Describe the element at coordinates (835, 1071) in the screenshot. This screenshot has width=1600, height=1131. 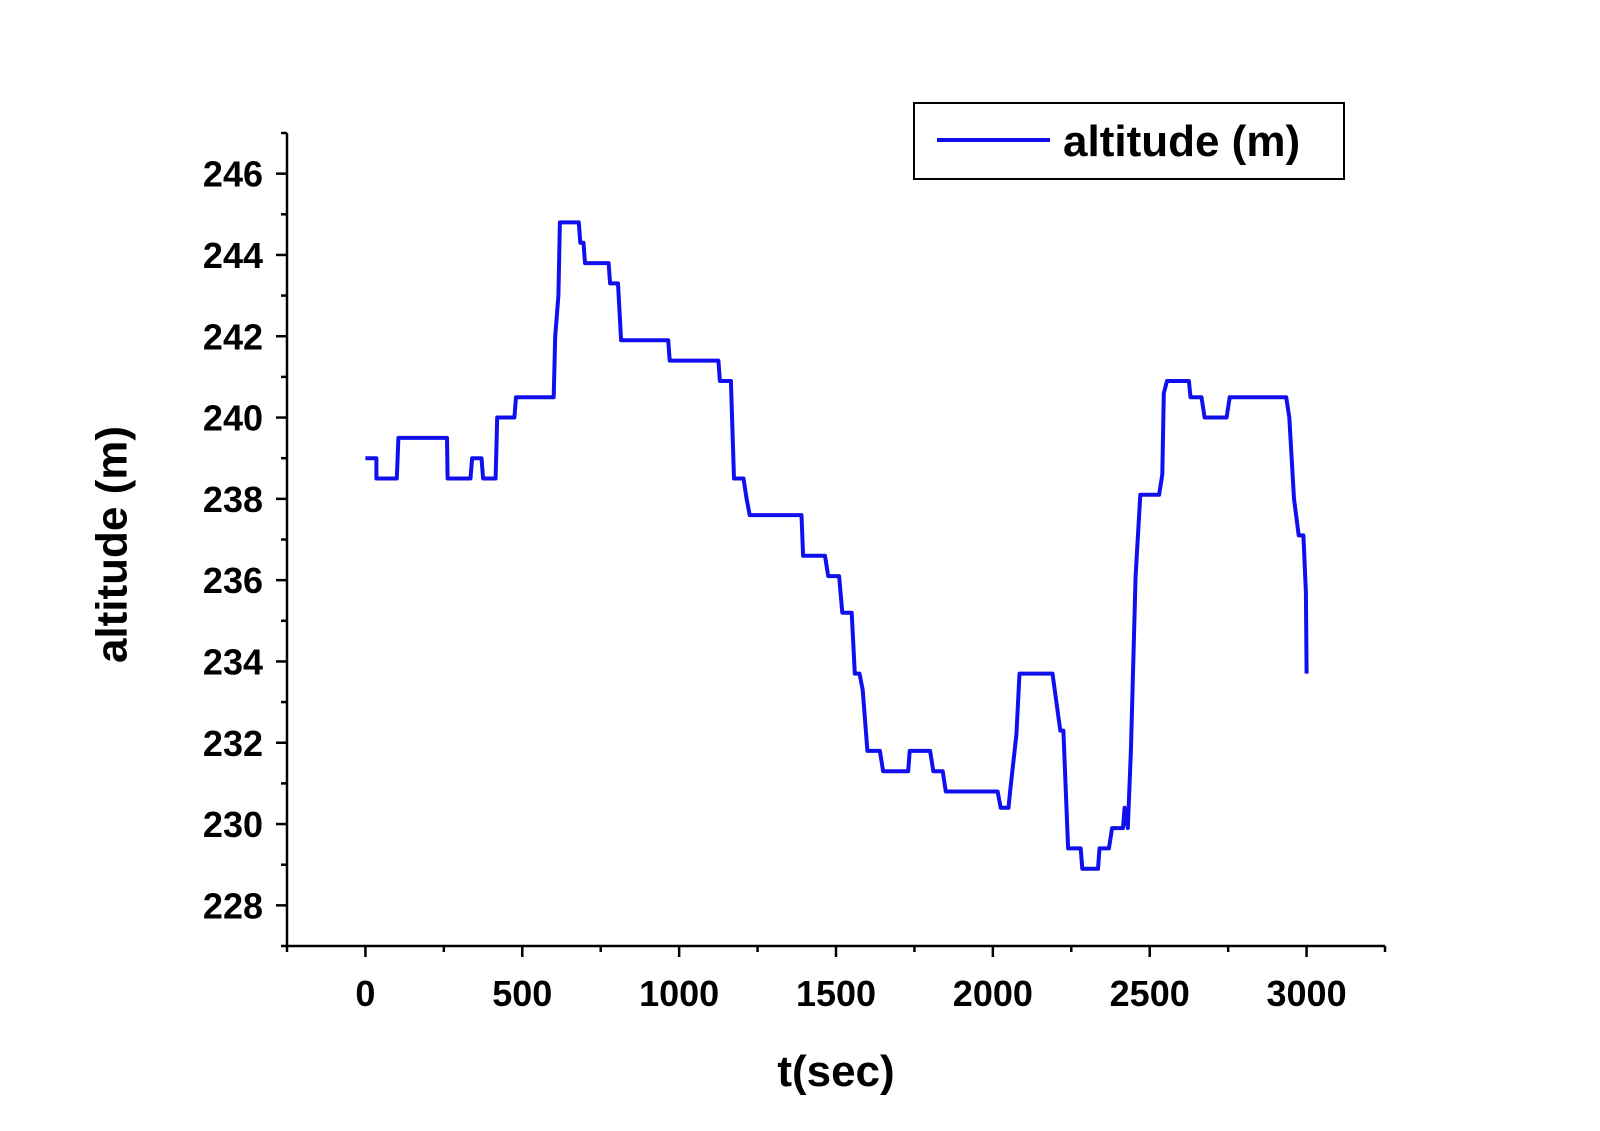
I see `x-axis-title: t(sec)` at that location.